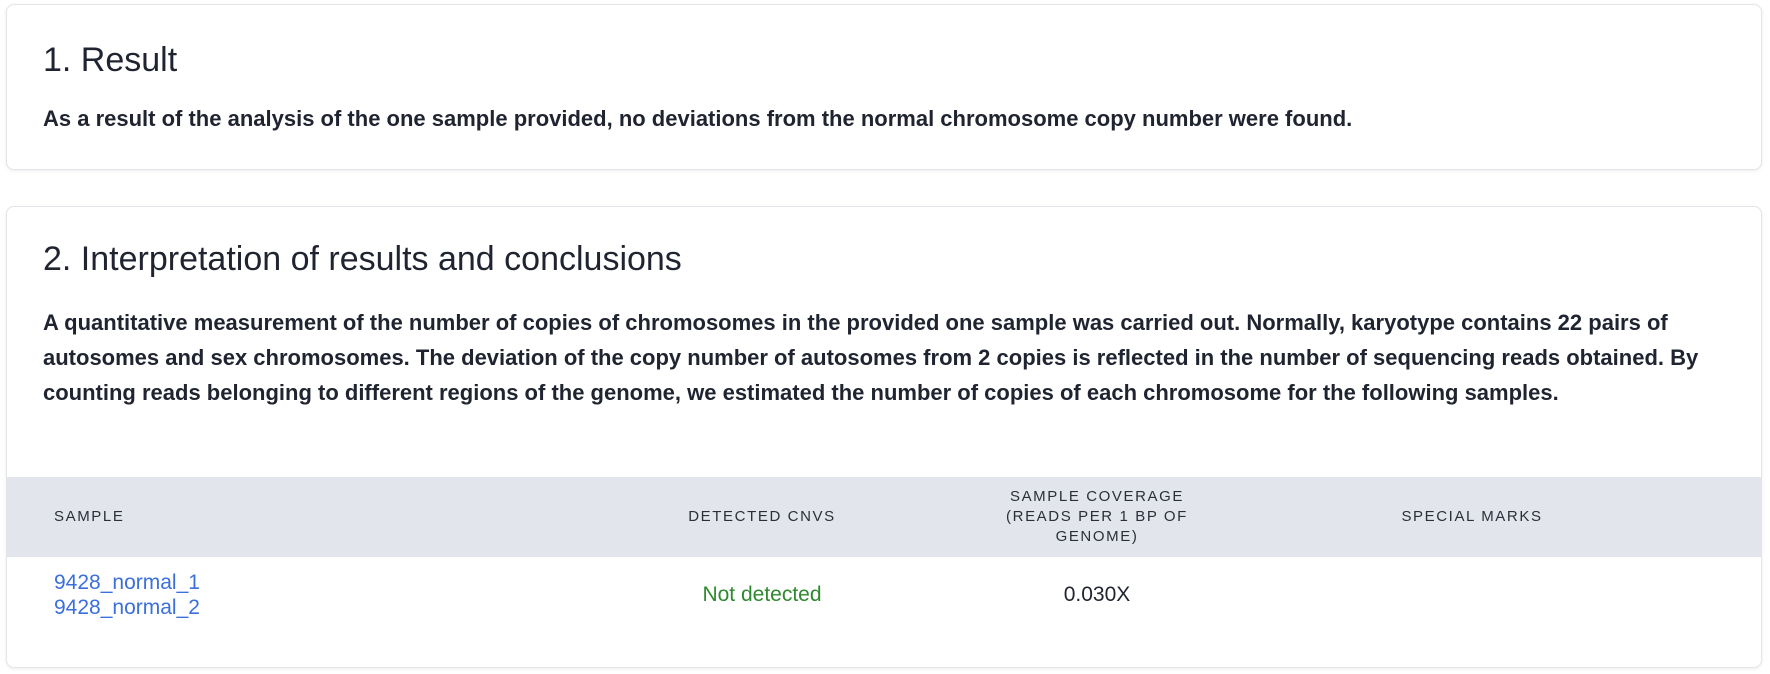 Image resolution: width=1770 pixels, height=674 pixels. Describe the element at coordinates (127, 595) in the screenshot. I see `cell-samples: 9428_normal_1 9428_normal_2` at that location.